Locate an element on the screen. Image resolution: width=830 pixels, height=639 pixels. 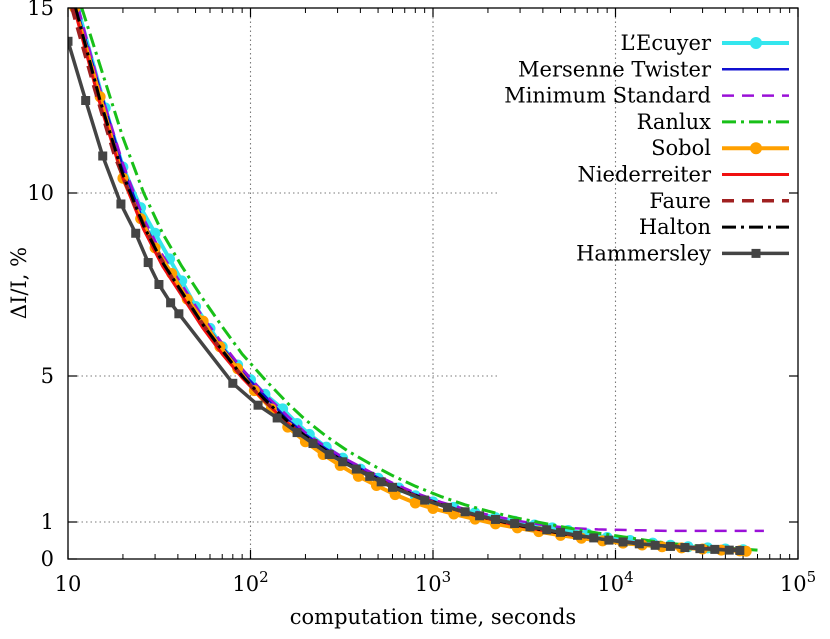
legend-item: Sobol is located at coordinates (720, 148).